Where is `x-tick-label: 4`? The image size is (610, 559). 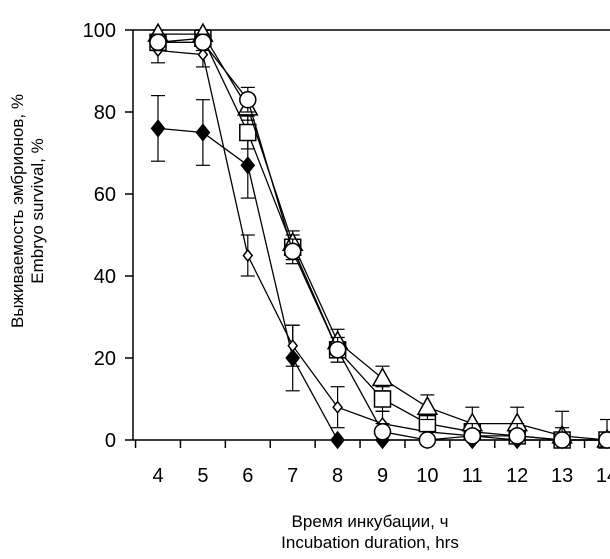
x-tick-label: 4 is located at coordinates (157, 476).